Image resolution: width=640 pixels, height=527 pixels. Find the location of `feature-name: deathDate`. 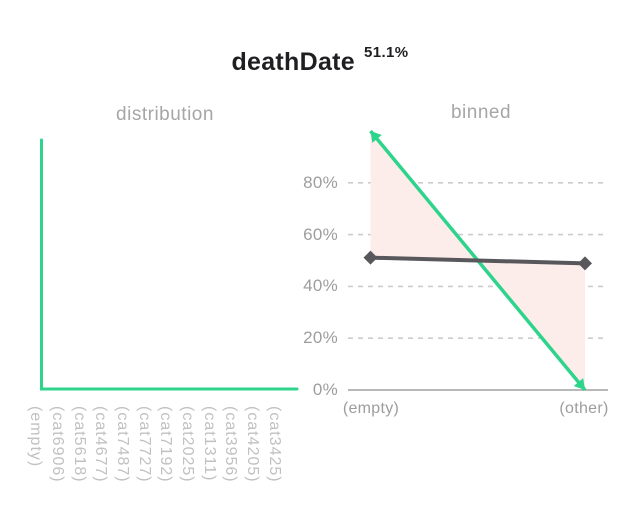

feature-name: deathDate is located at coordinates (293, 62).